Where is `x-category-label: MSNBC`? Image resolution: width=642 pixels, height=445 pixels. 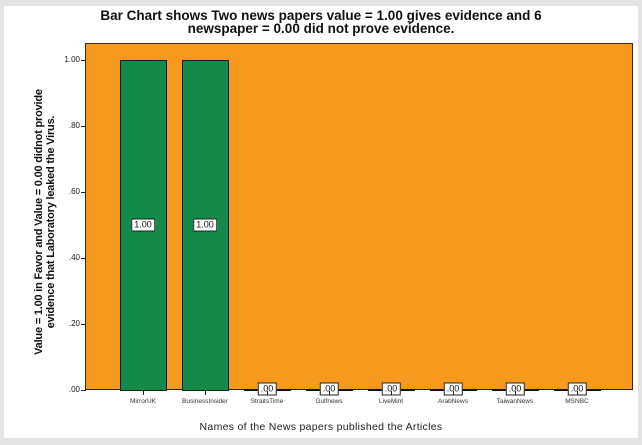 x-category-label: MSNBC is located at coordinates (577, 401).